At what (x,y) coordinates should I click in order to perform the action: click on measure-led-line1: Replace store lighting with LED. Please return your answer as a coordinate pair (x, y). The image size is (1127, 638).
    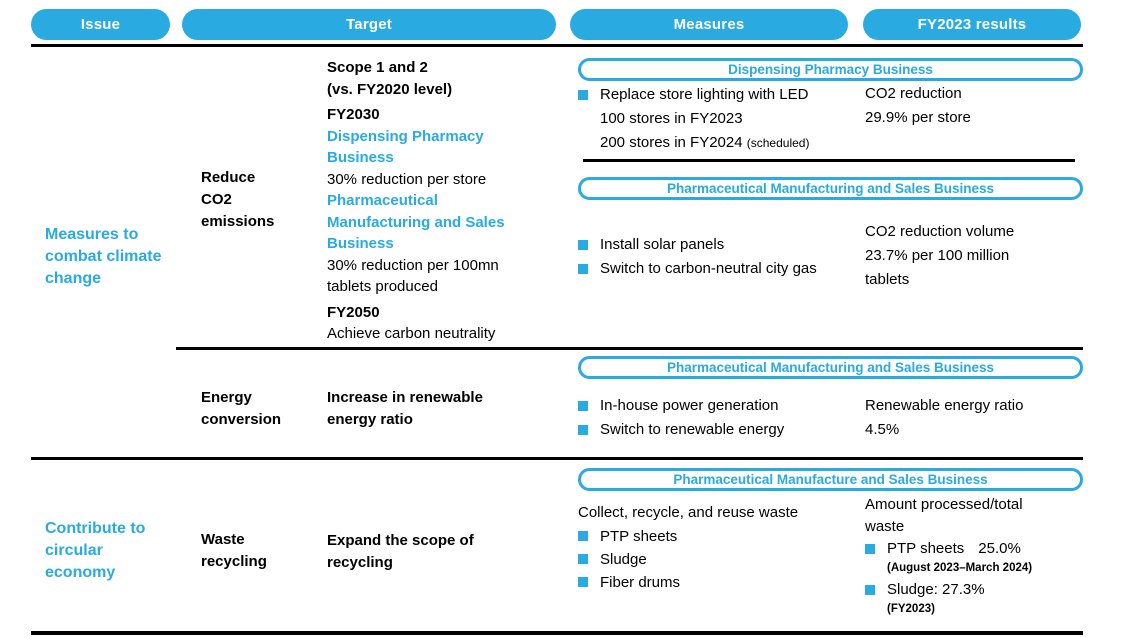
    Looking at the image, I should click on (704, 94).